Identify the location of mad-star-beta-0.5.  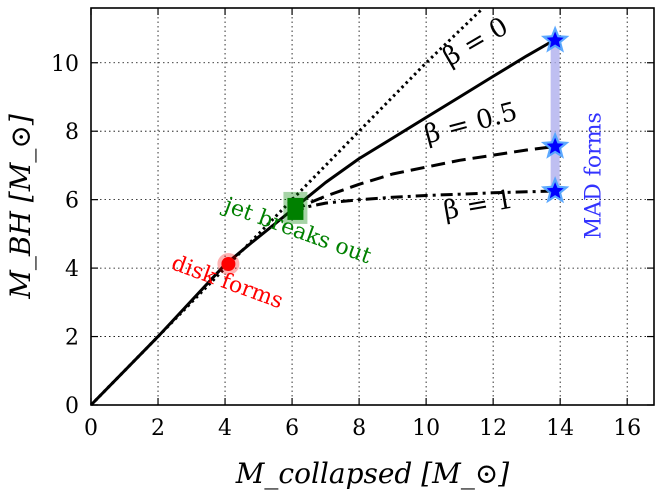
(555, 145).